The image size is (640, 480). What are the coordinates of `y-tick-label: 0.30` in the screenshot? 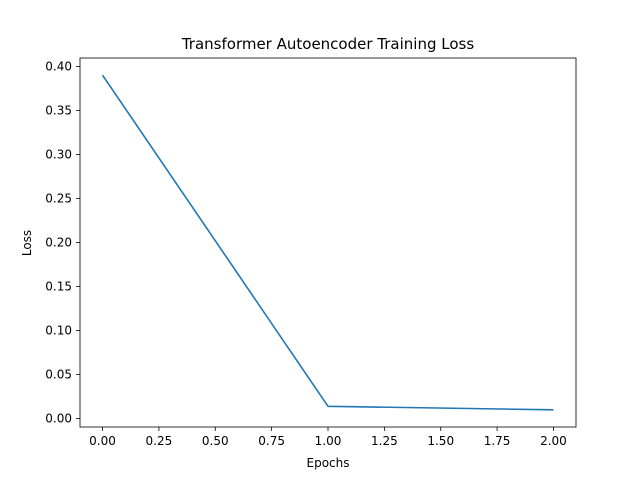 It's located at (58, 154).